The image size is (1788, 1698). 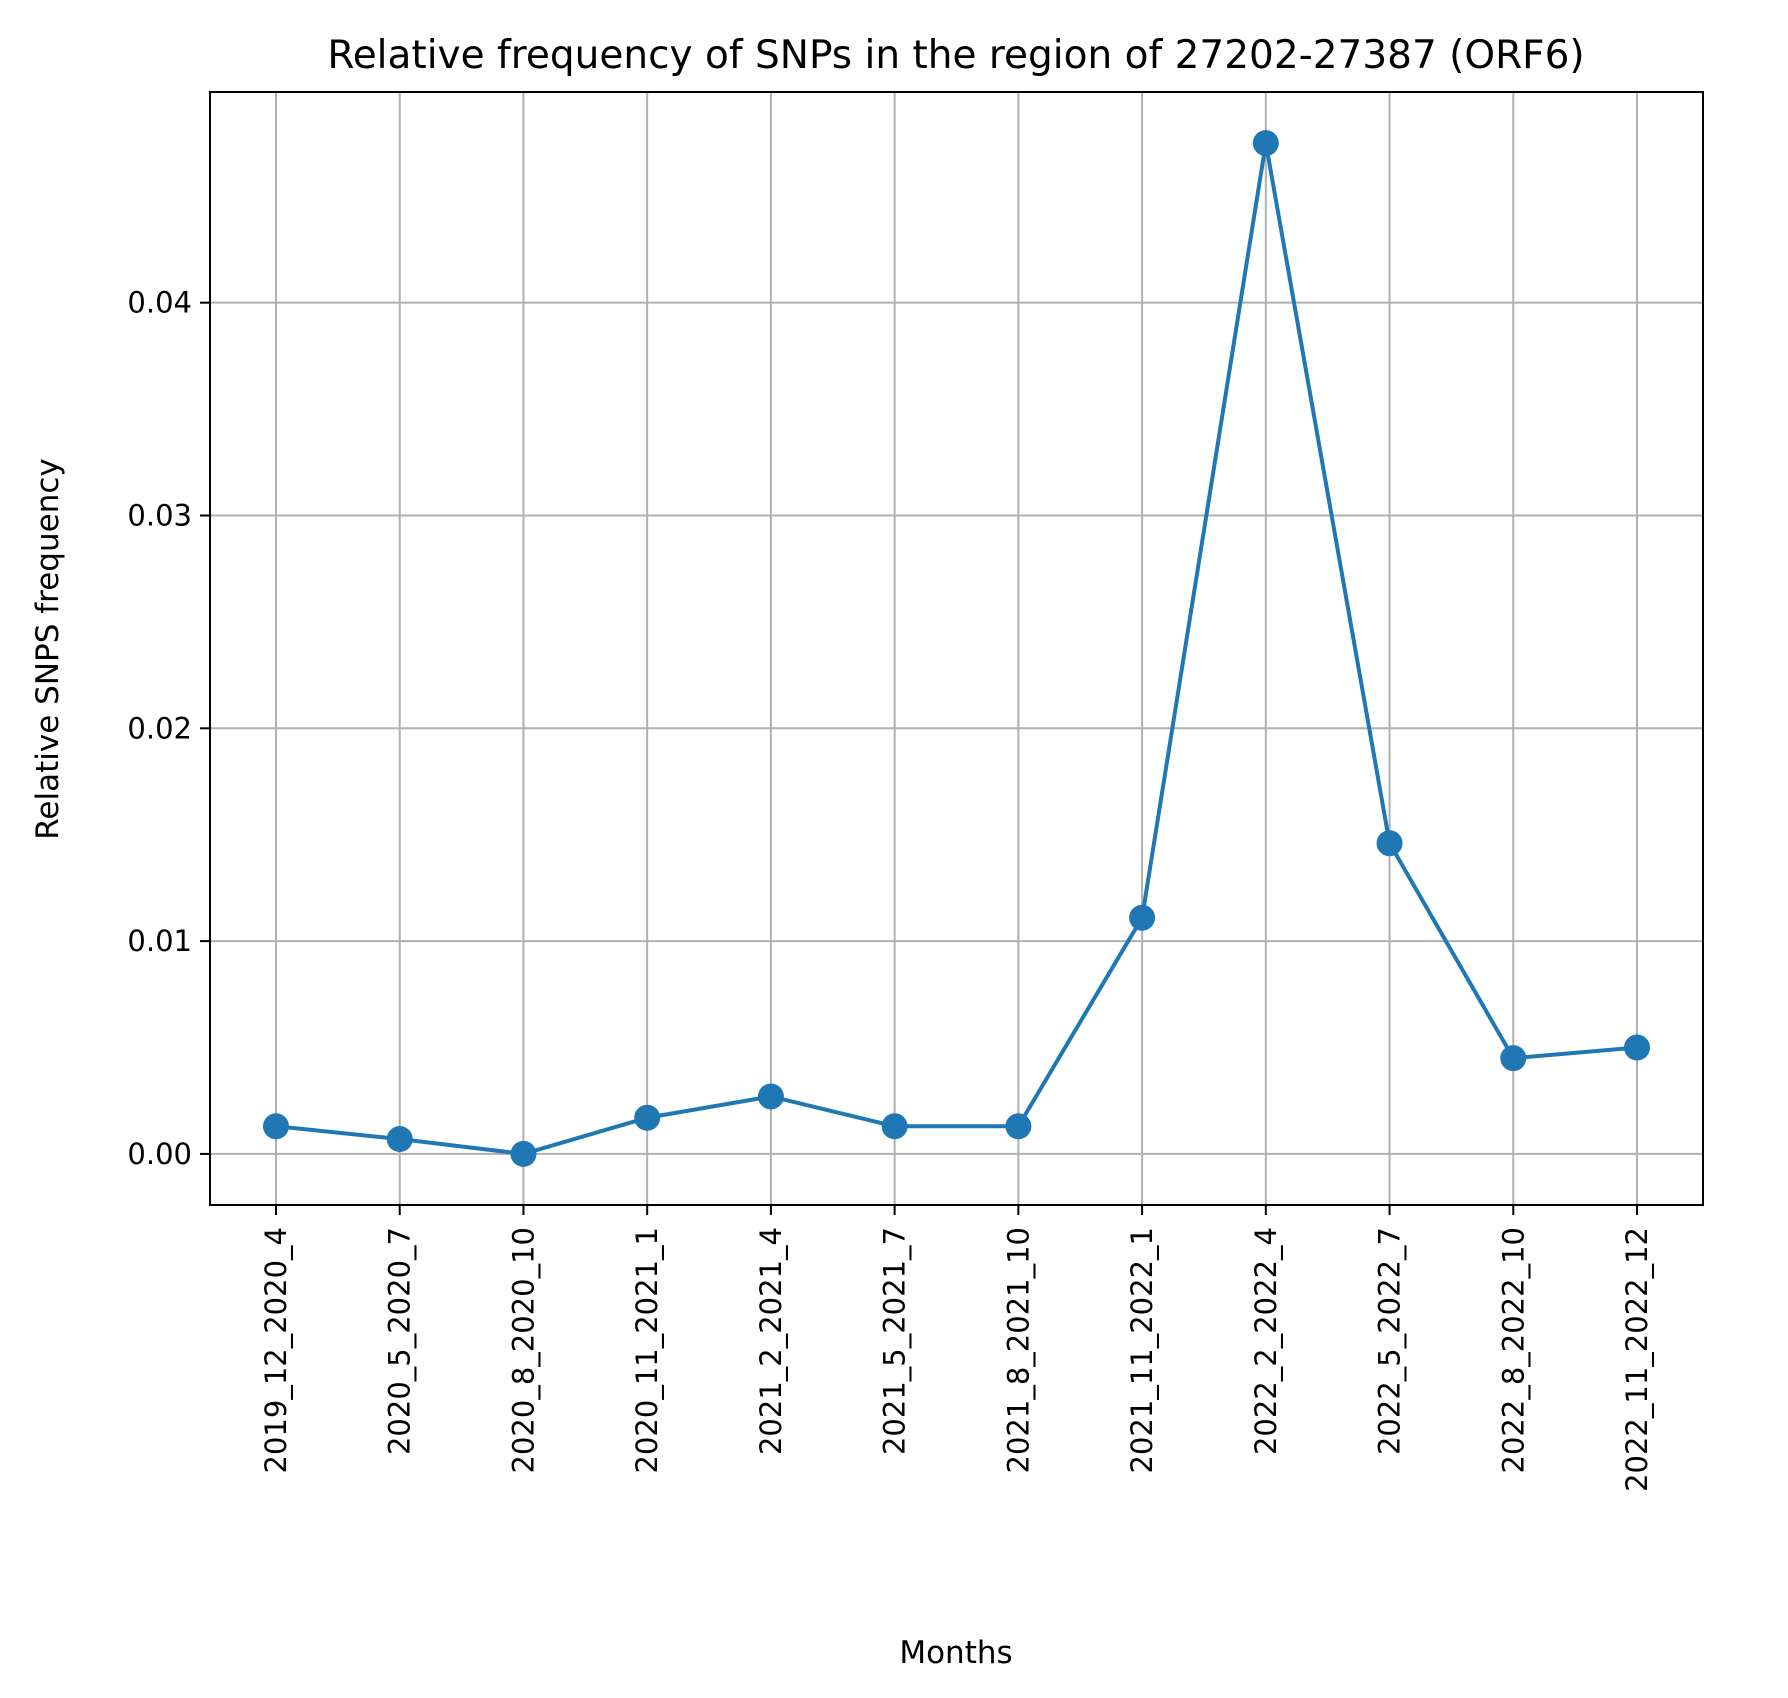 What do you see at coordinates (400, 1341) in the screenshot?
I see `x-tick-label: 2020_5_2020_7` at bounding box center [400, 1341].